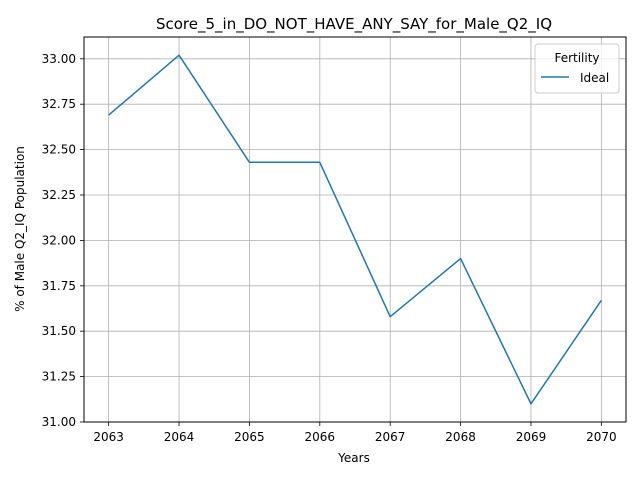 The image size is (640, 480). What do you see at coordinates (390, 437) in the screenshot?
I see `x-tick-label: 2067` at bounding box center [390, 437].